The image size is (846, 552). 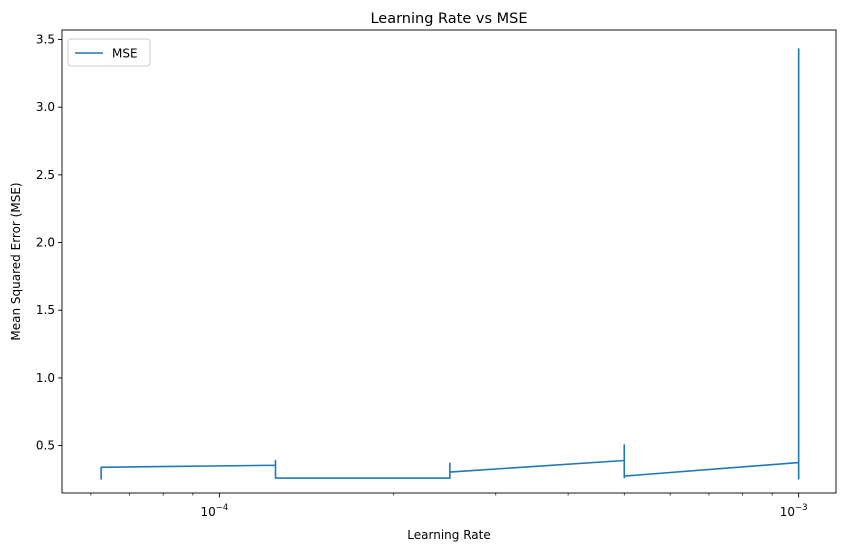 What do you see at coordinates (45, 378) in the screenshot?
I see `y-tick-label: 1.0` at bounding box center [45, 378].